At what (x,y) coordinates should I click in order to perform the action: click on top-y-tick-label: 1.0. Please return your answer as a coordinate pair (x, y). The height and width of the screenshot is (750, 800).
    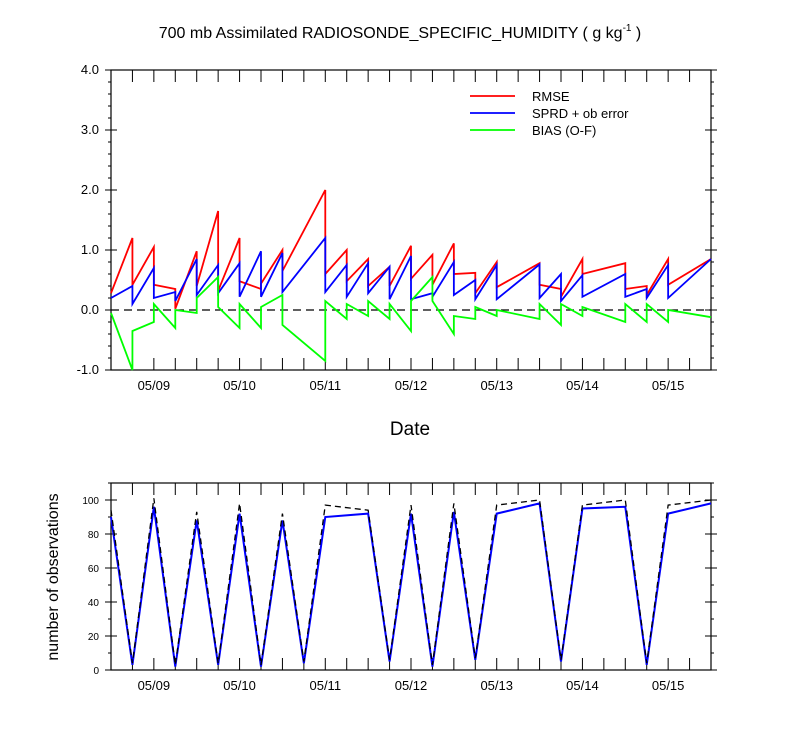
    Looking at the image, I should click on (90, 249).